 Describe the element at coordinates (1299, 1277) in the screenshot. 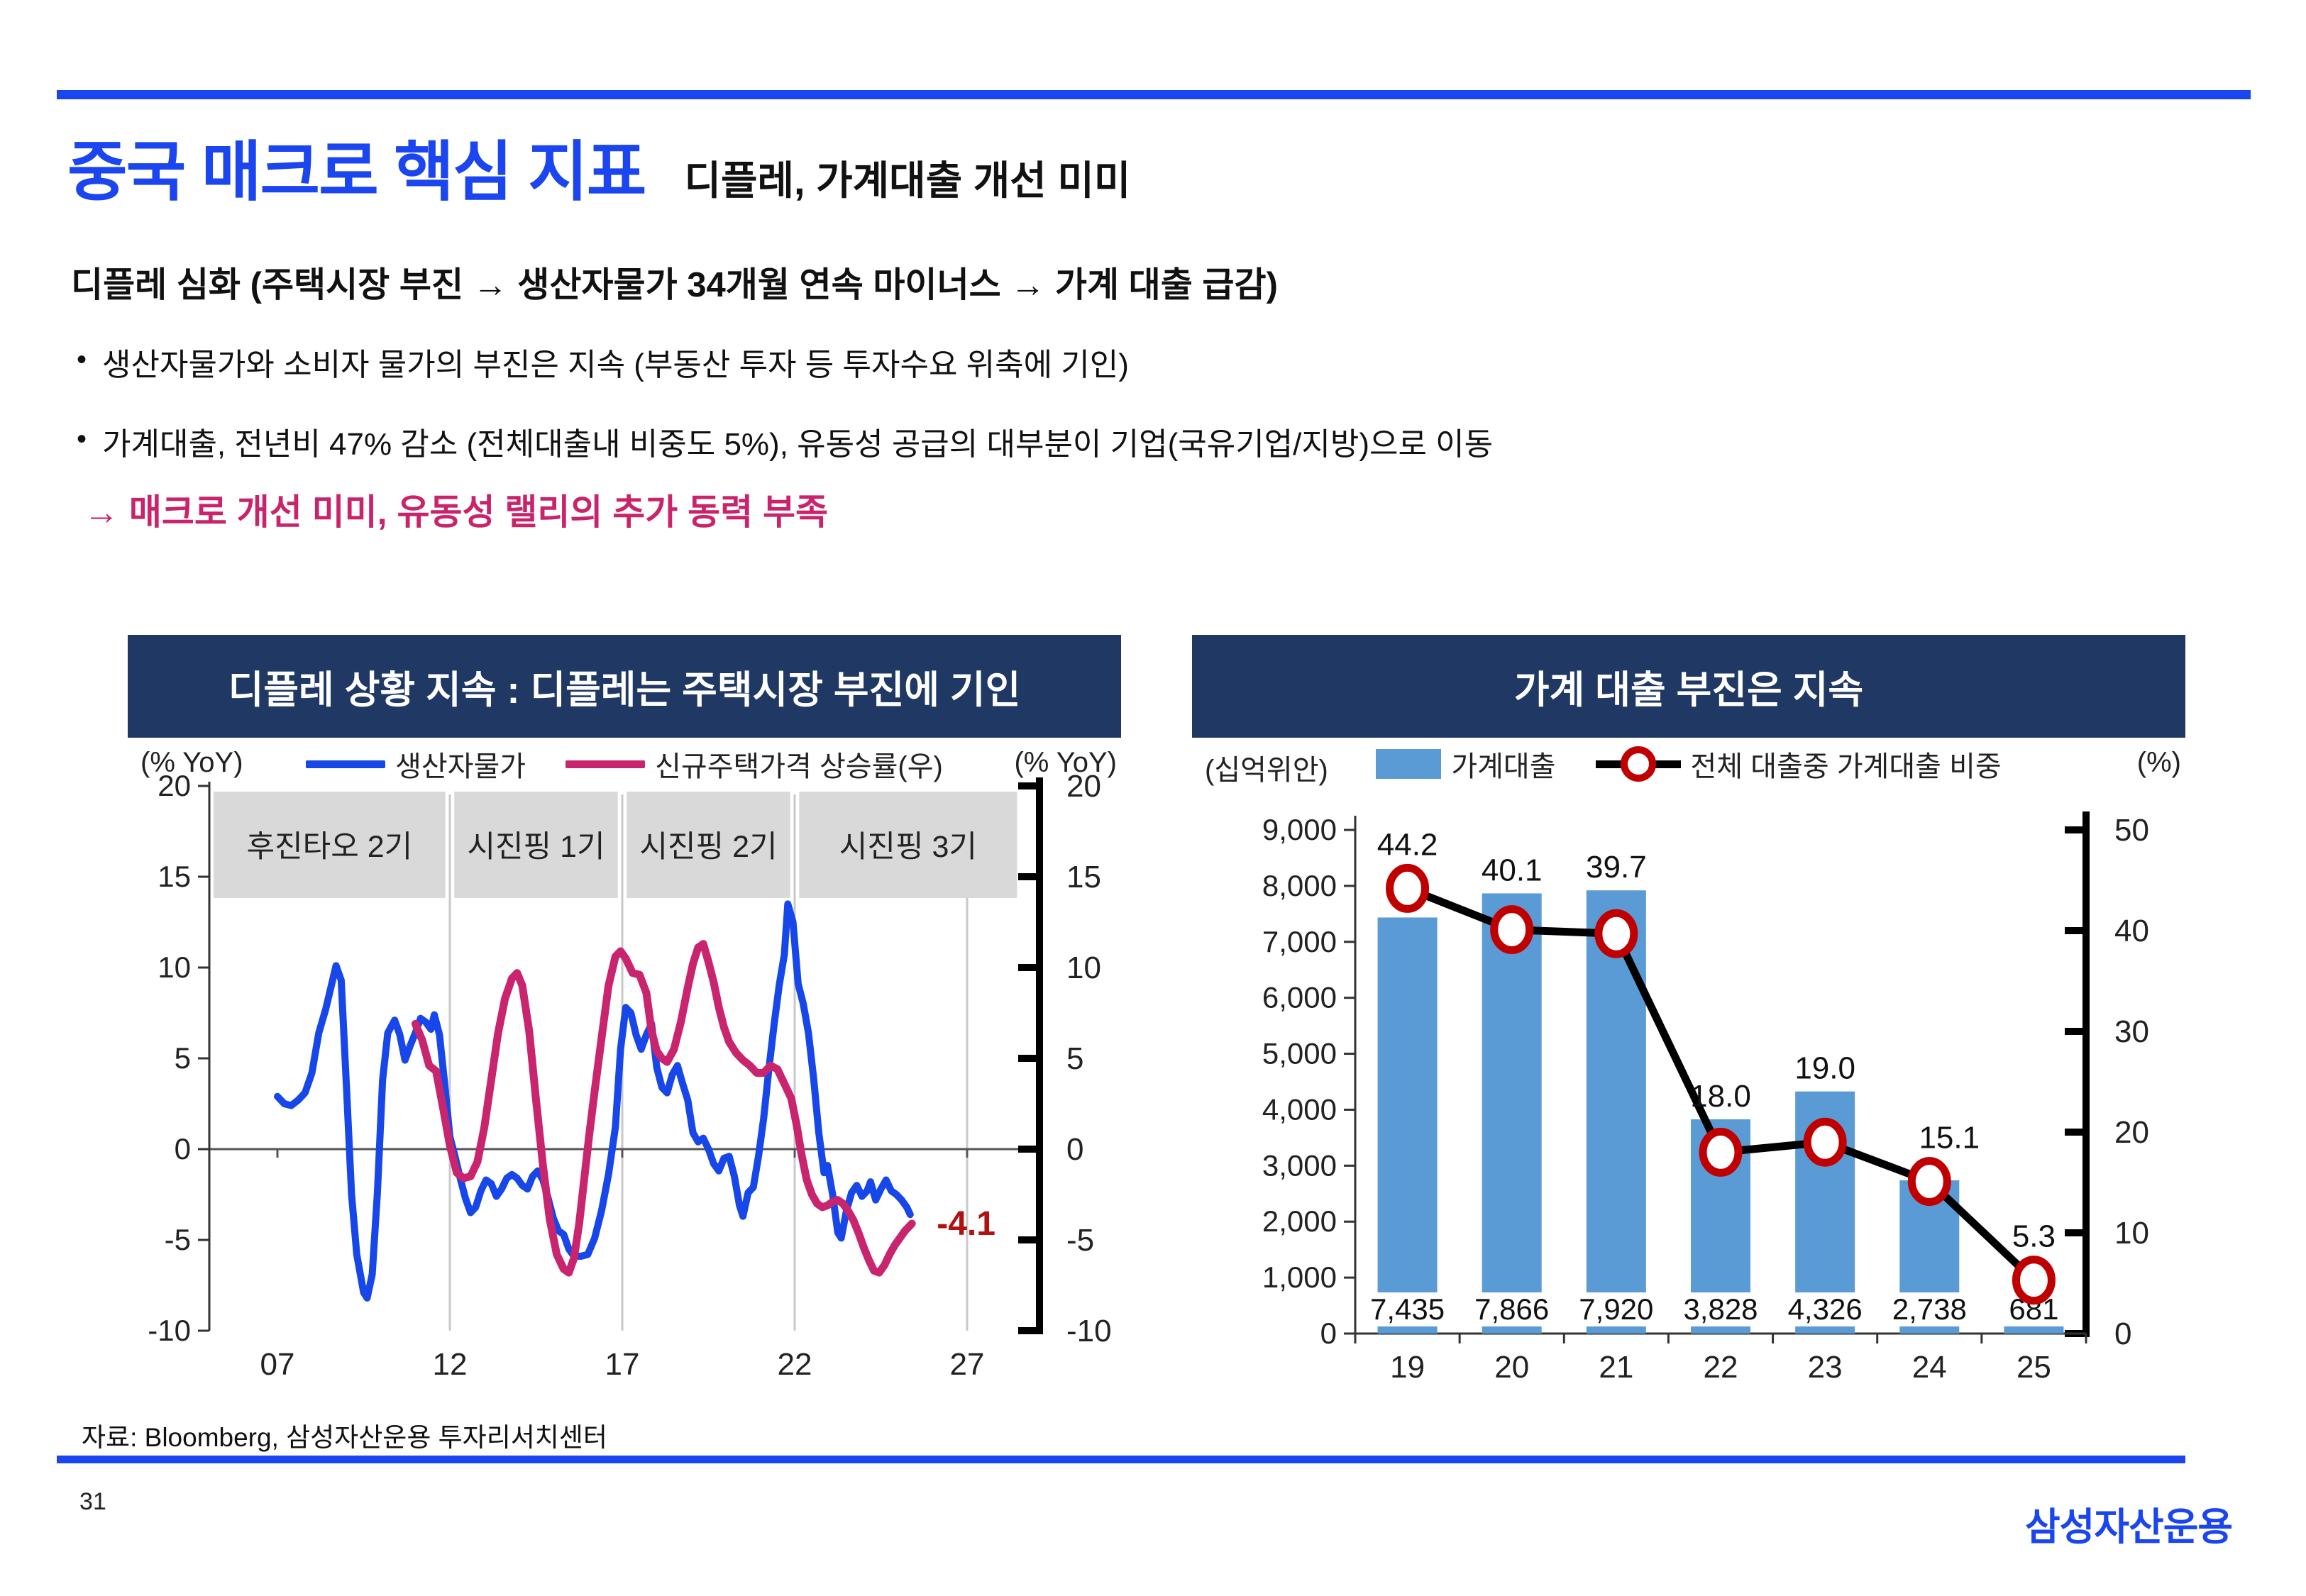

I see `left-y-tick-label: 1,000` at that location.